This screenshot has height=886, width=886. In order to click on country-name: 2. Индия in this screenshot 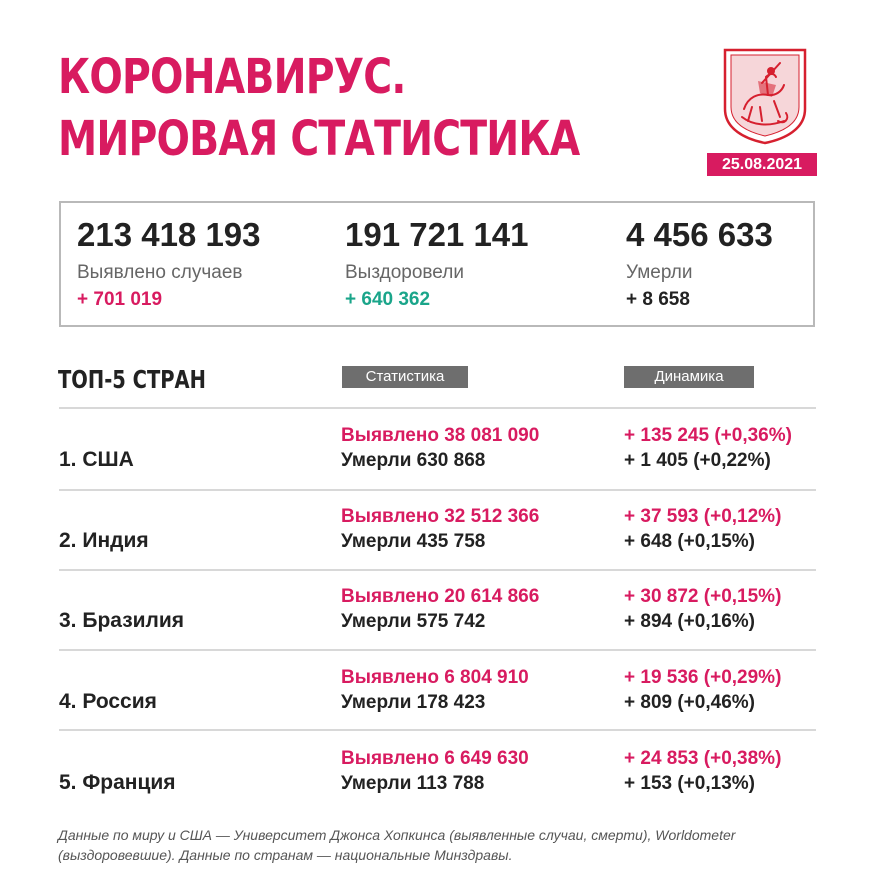, I will do `click(104, 540)`.